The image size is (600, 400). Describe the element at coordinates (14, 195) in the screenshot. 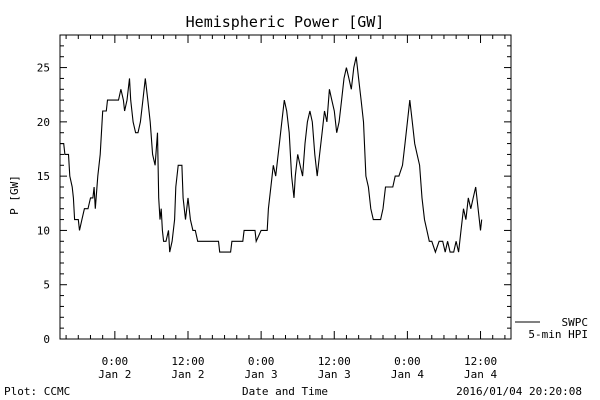

I see `y-axis-label: P [GW]` at that location.